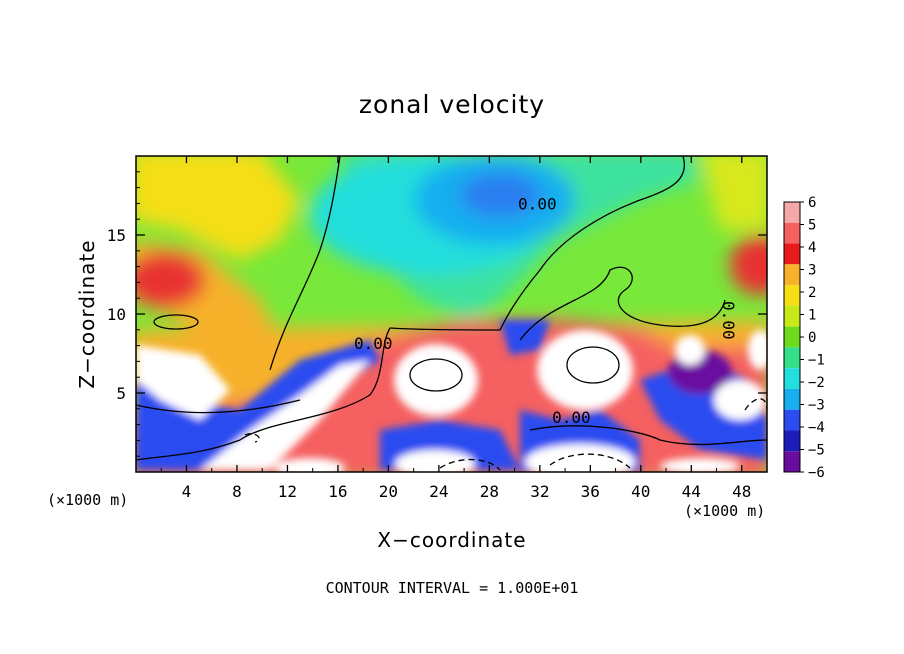 The height and width of the screenshot is (654, 904). Describe the element at coordinates (812, 271) in the screenshot. I see `colorbar-tick-label: 3` at that location.